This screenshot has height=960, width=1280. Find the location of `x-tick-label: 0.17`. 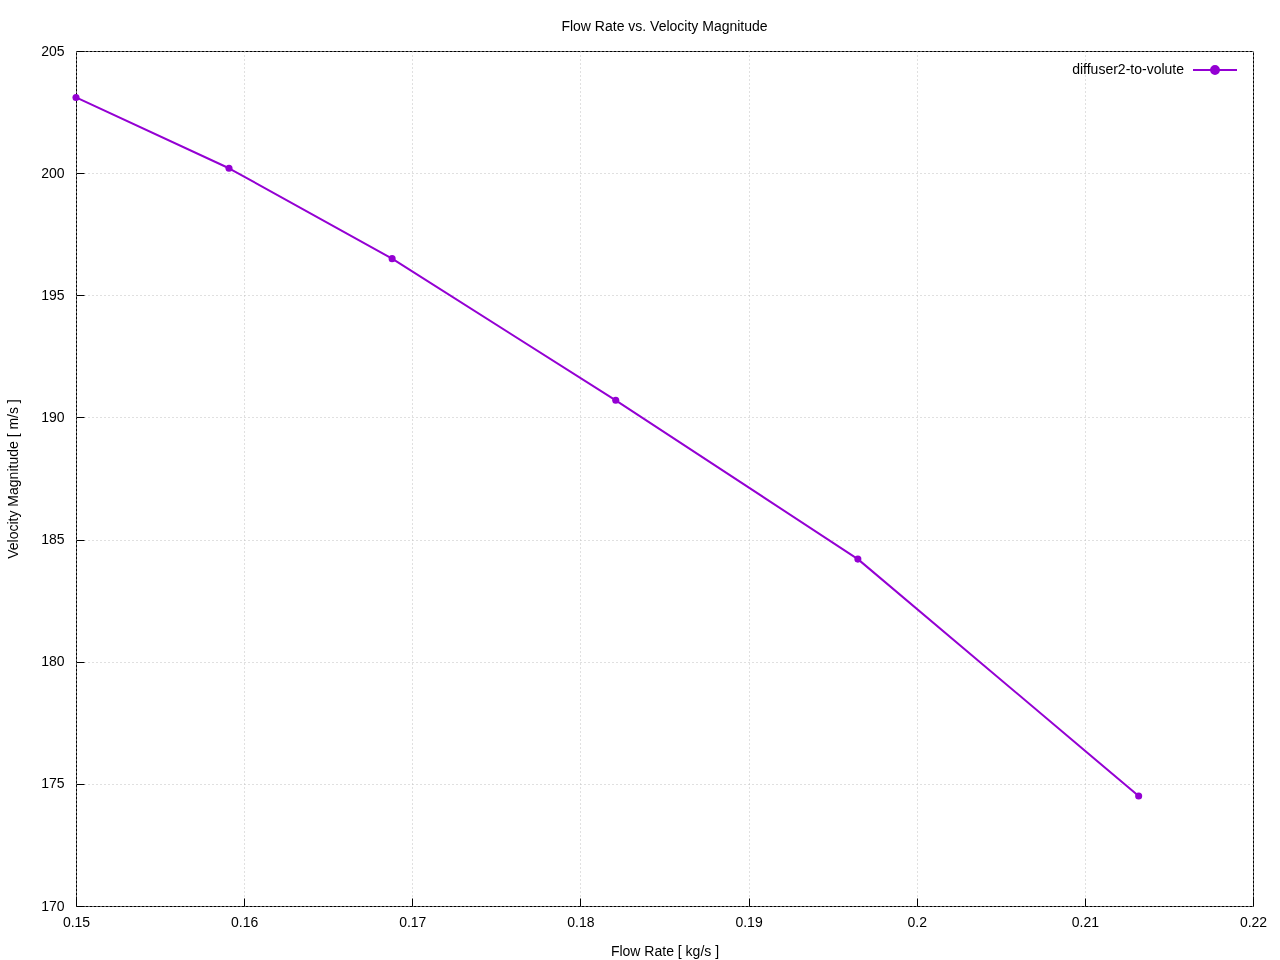

x-tick-label: 0.17 is located at coordinates (413, 921).